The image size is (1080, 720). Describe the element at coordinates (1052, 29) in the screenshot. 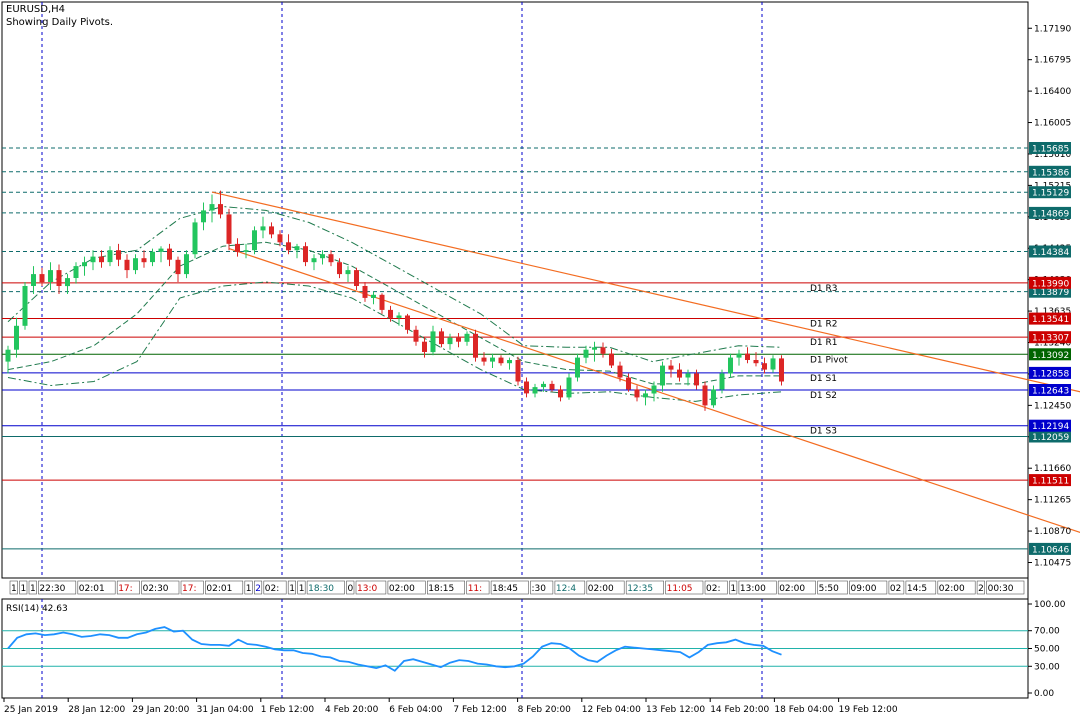

I see `y-tick-label: 1.17190` at that location.